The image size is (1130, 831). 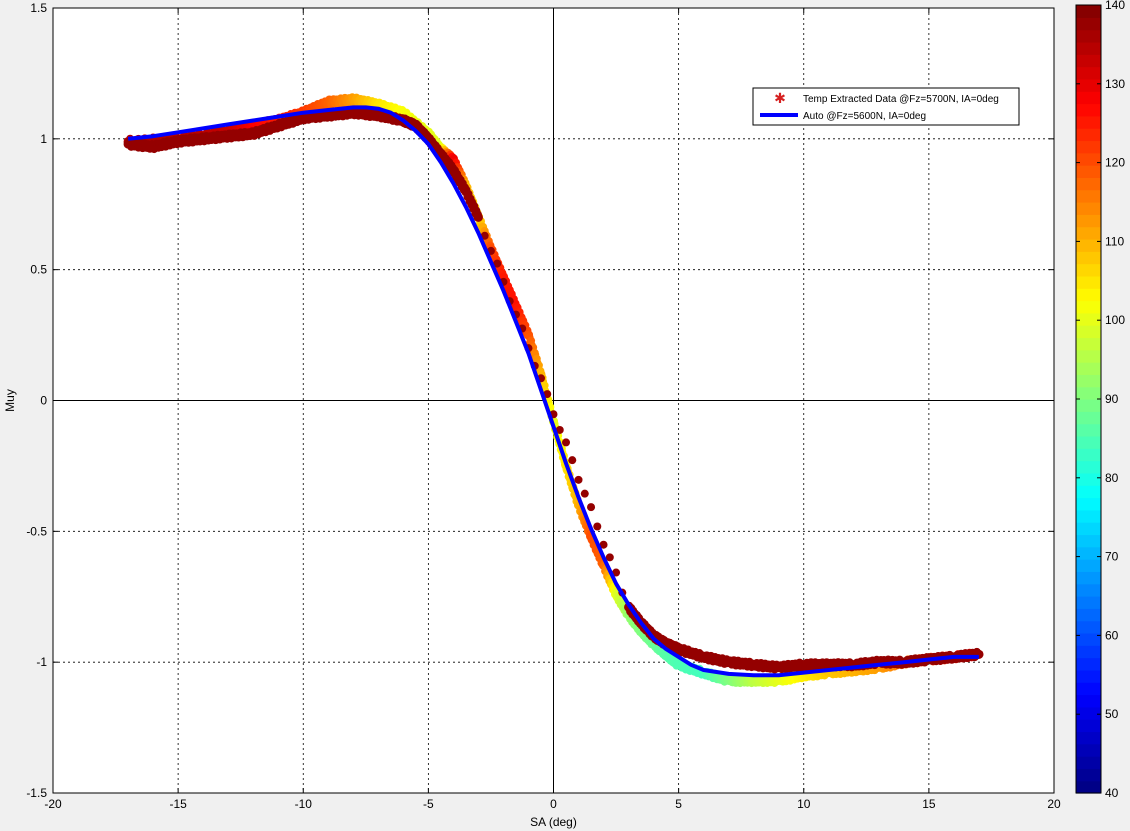 I want to click on legend-entry-temp-data: Temp Extracted Data @Fz=5700N, IA=0deg, so click(x=901, y=99).